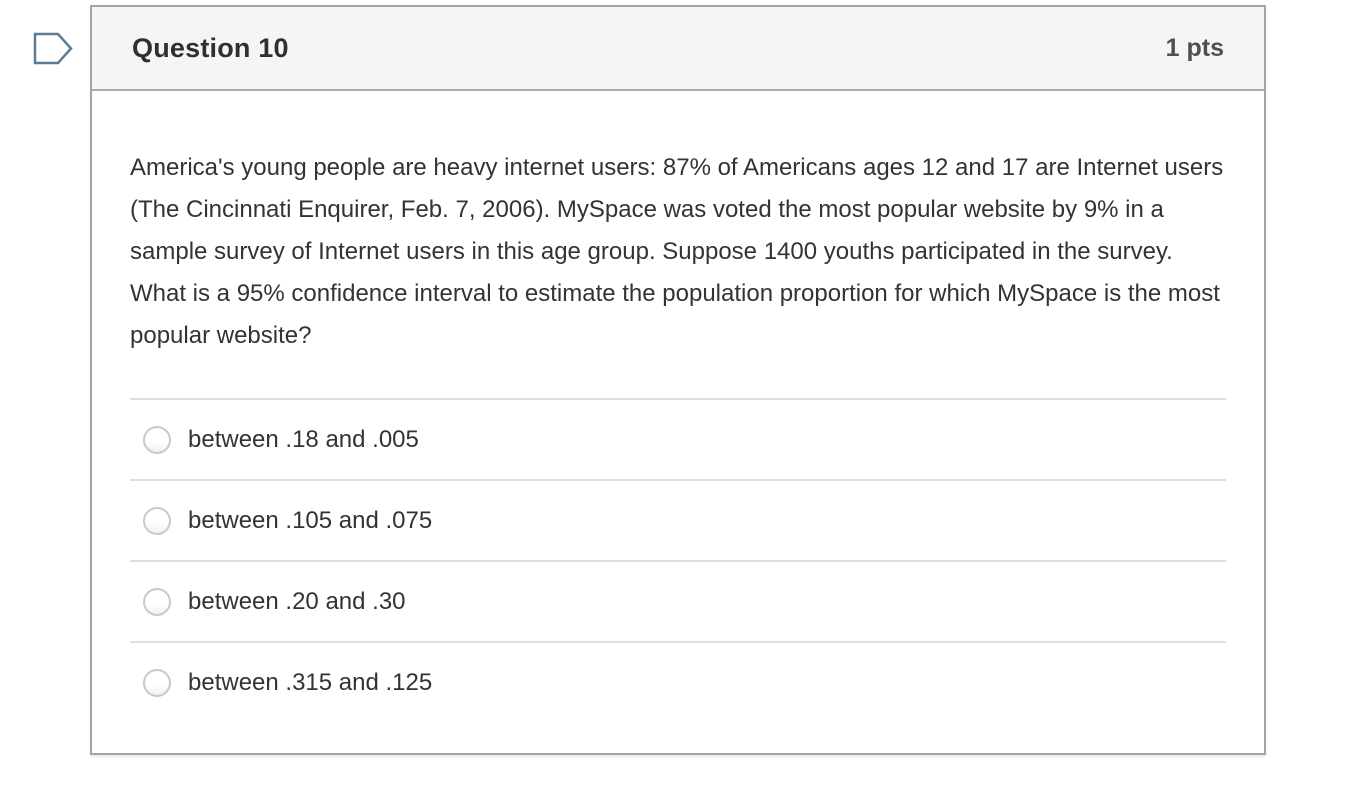  What do you see at coordinates (310, 682) in the screenshot?
I see `option-label: between .315 and .125` at bounding box center [310, 682].